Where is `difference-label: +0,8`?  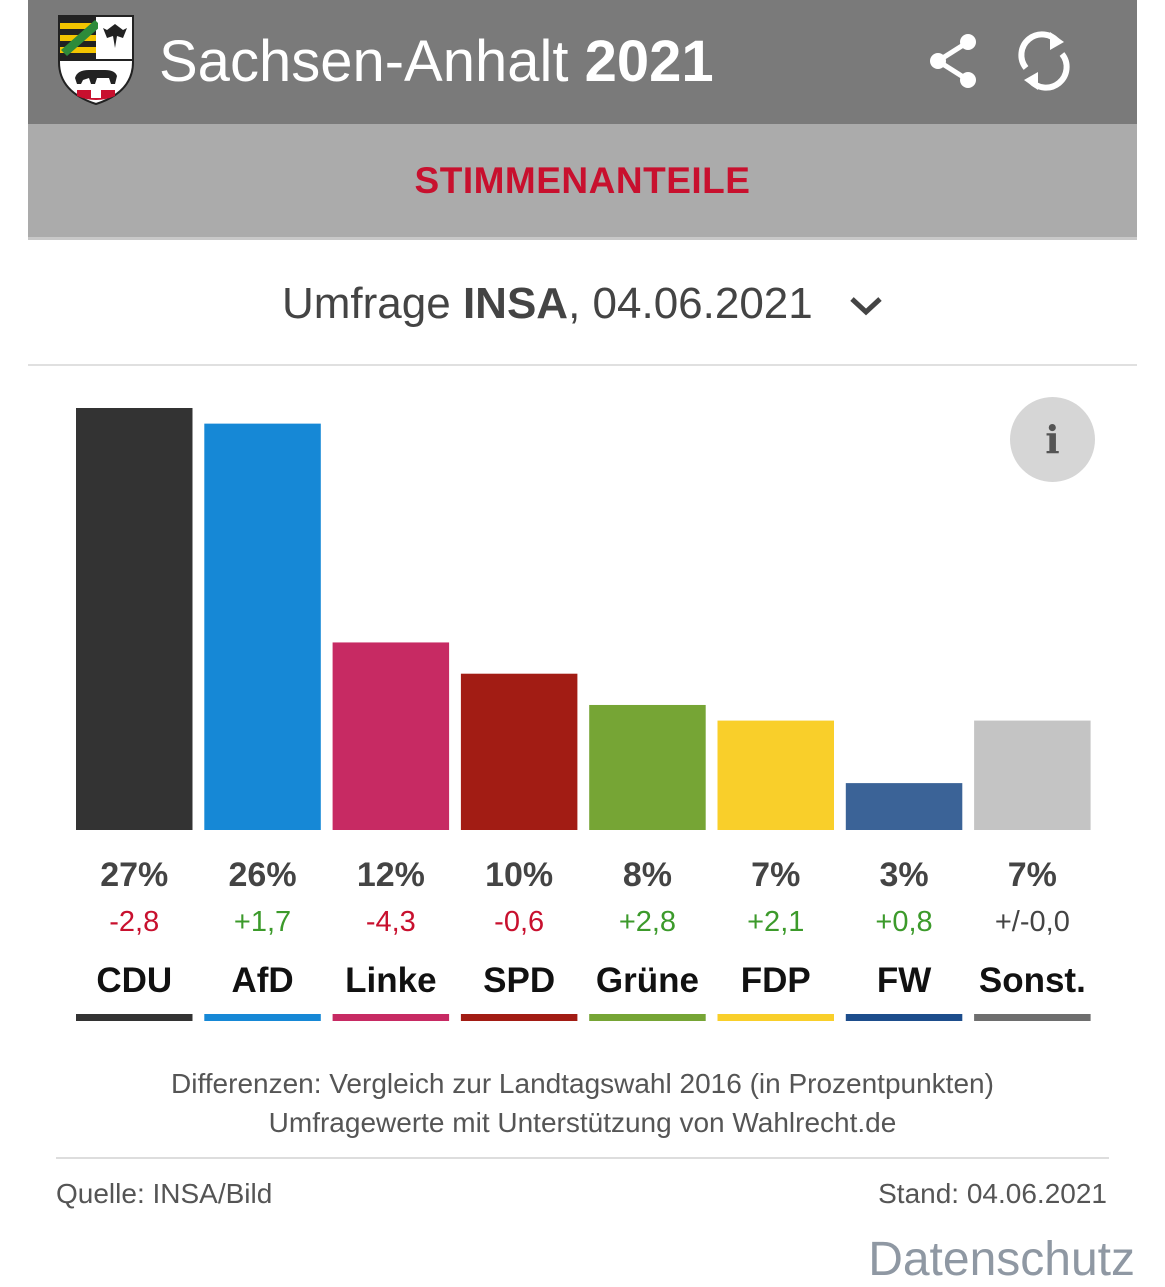 difference-label: +0,8 is located at coordinates (903, 922).